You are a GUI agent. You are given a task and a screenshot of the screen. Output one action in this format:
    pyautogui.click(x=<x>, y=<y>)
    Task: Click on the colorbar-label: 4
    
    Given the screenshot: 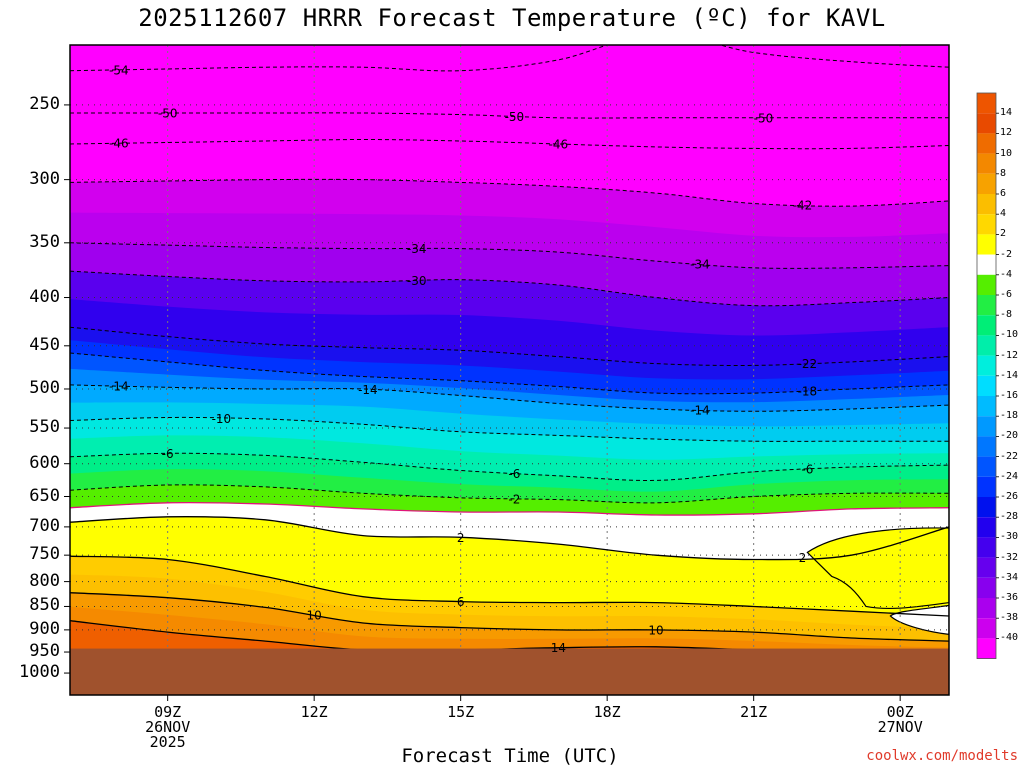 What is the action you would take?
    pyautogui.click(x=1003, y=214)
    